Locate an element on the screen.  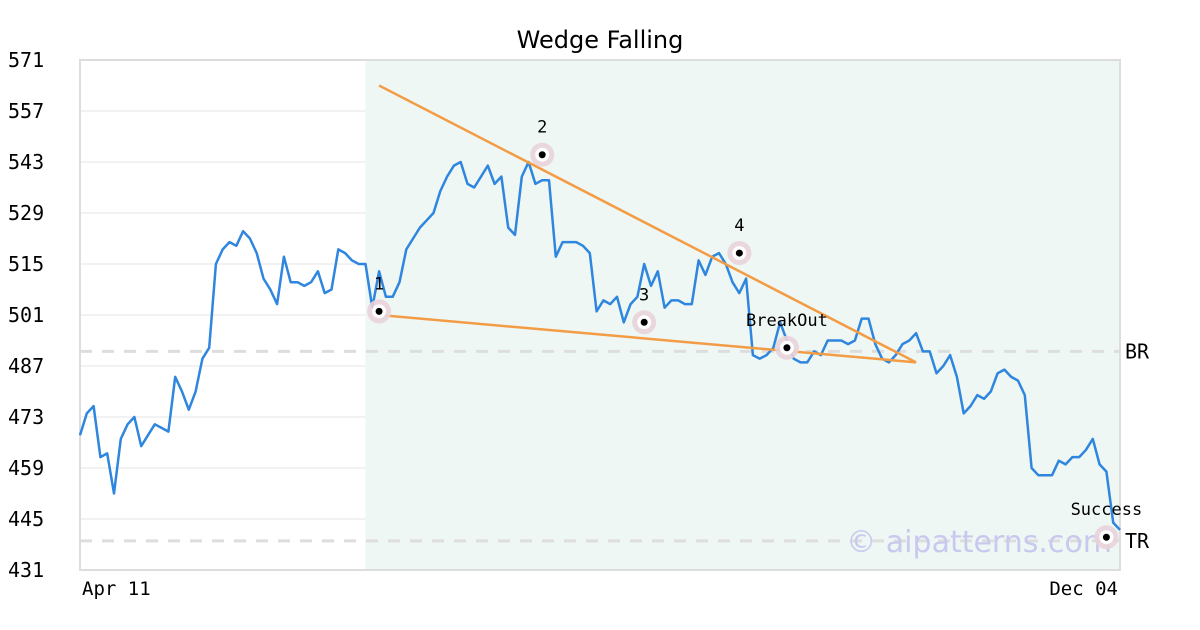
y-tick-label: 487 is located at coordinates (26, 366).